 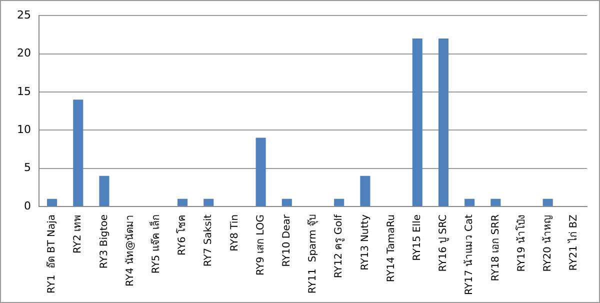 I want to click on x-tick-label: RY9 เสก LOG, so click(x=260, y=245).